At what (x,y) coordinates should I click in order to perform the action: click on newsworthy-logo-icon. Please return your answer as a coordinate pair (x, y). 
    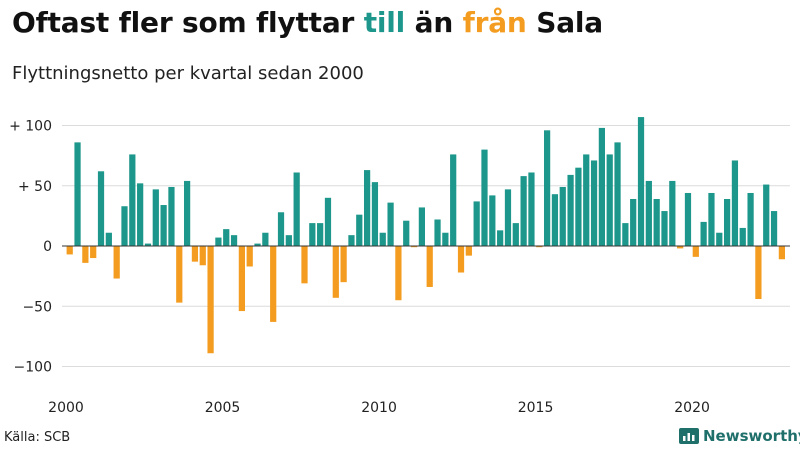
    Looking at the image, I should click on (689, 436).